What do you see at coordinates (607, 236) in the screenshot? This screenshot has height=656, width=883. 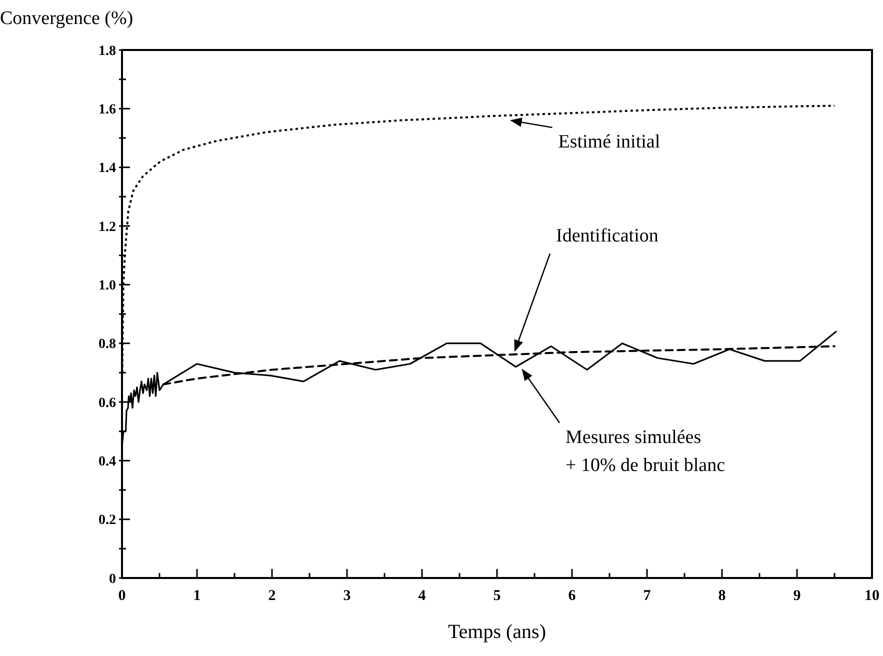 I see `annotation: Identification` at bounding box center [607, 236].